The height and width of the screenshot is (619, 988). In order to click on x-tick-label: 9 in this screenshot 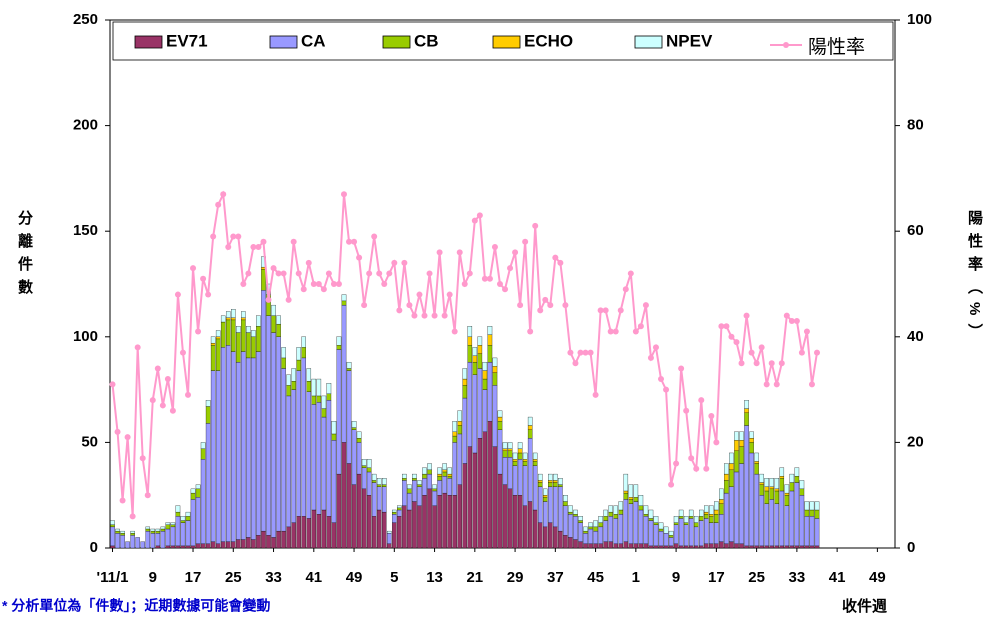, I will do `click(153, 577)`.